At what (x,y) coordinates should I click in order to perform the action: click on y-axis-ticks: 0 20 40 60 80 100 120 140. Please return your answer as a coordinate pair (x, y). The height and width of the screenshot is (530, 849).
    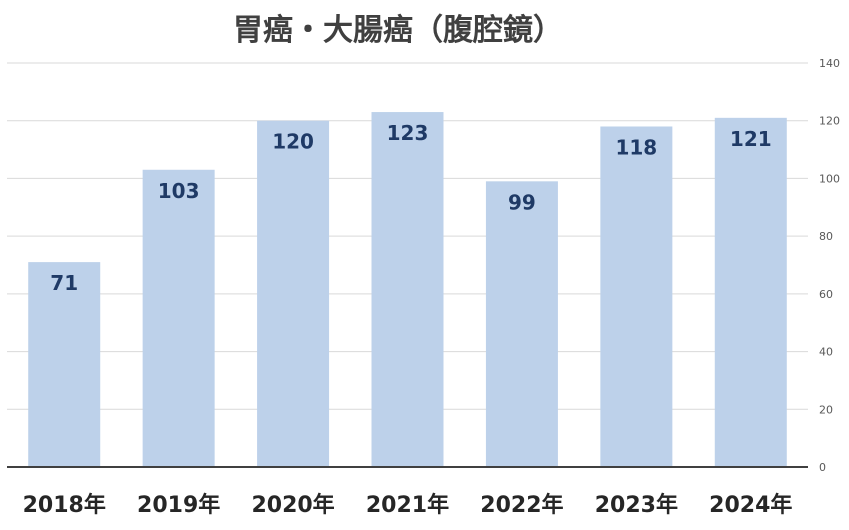
    Looking at the image, I should click on (829, 265).